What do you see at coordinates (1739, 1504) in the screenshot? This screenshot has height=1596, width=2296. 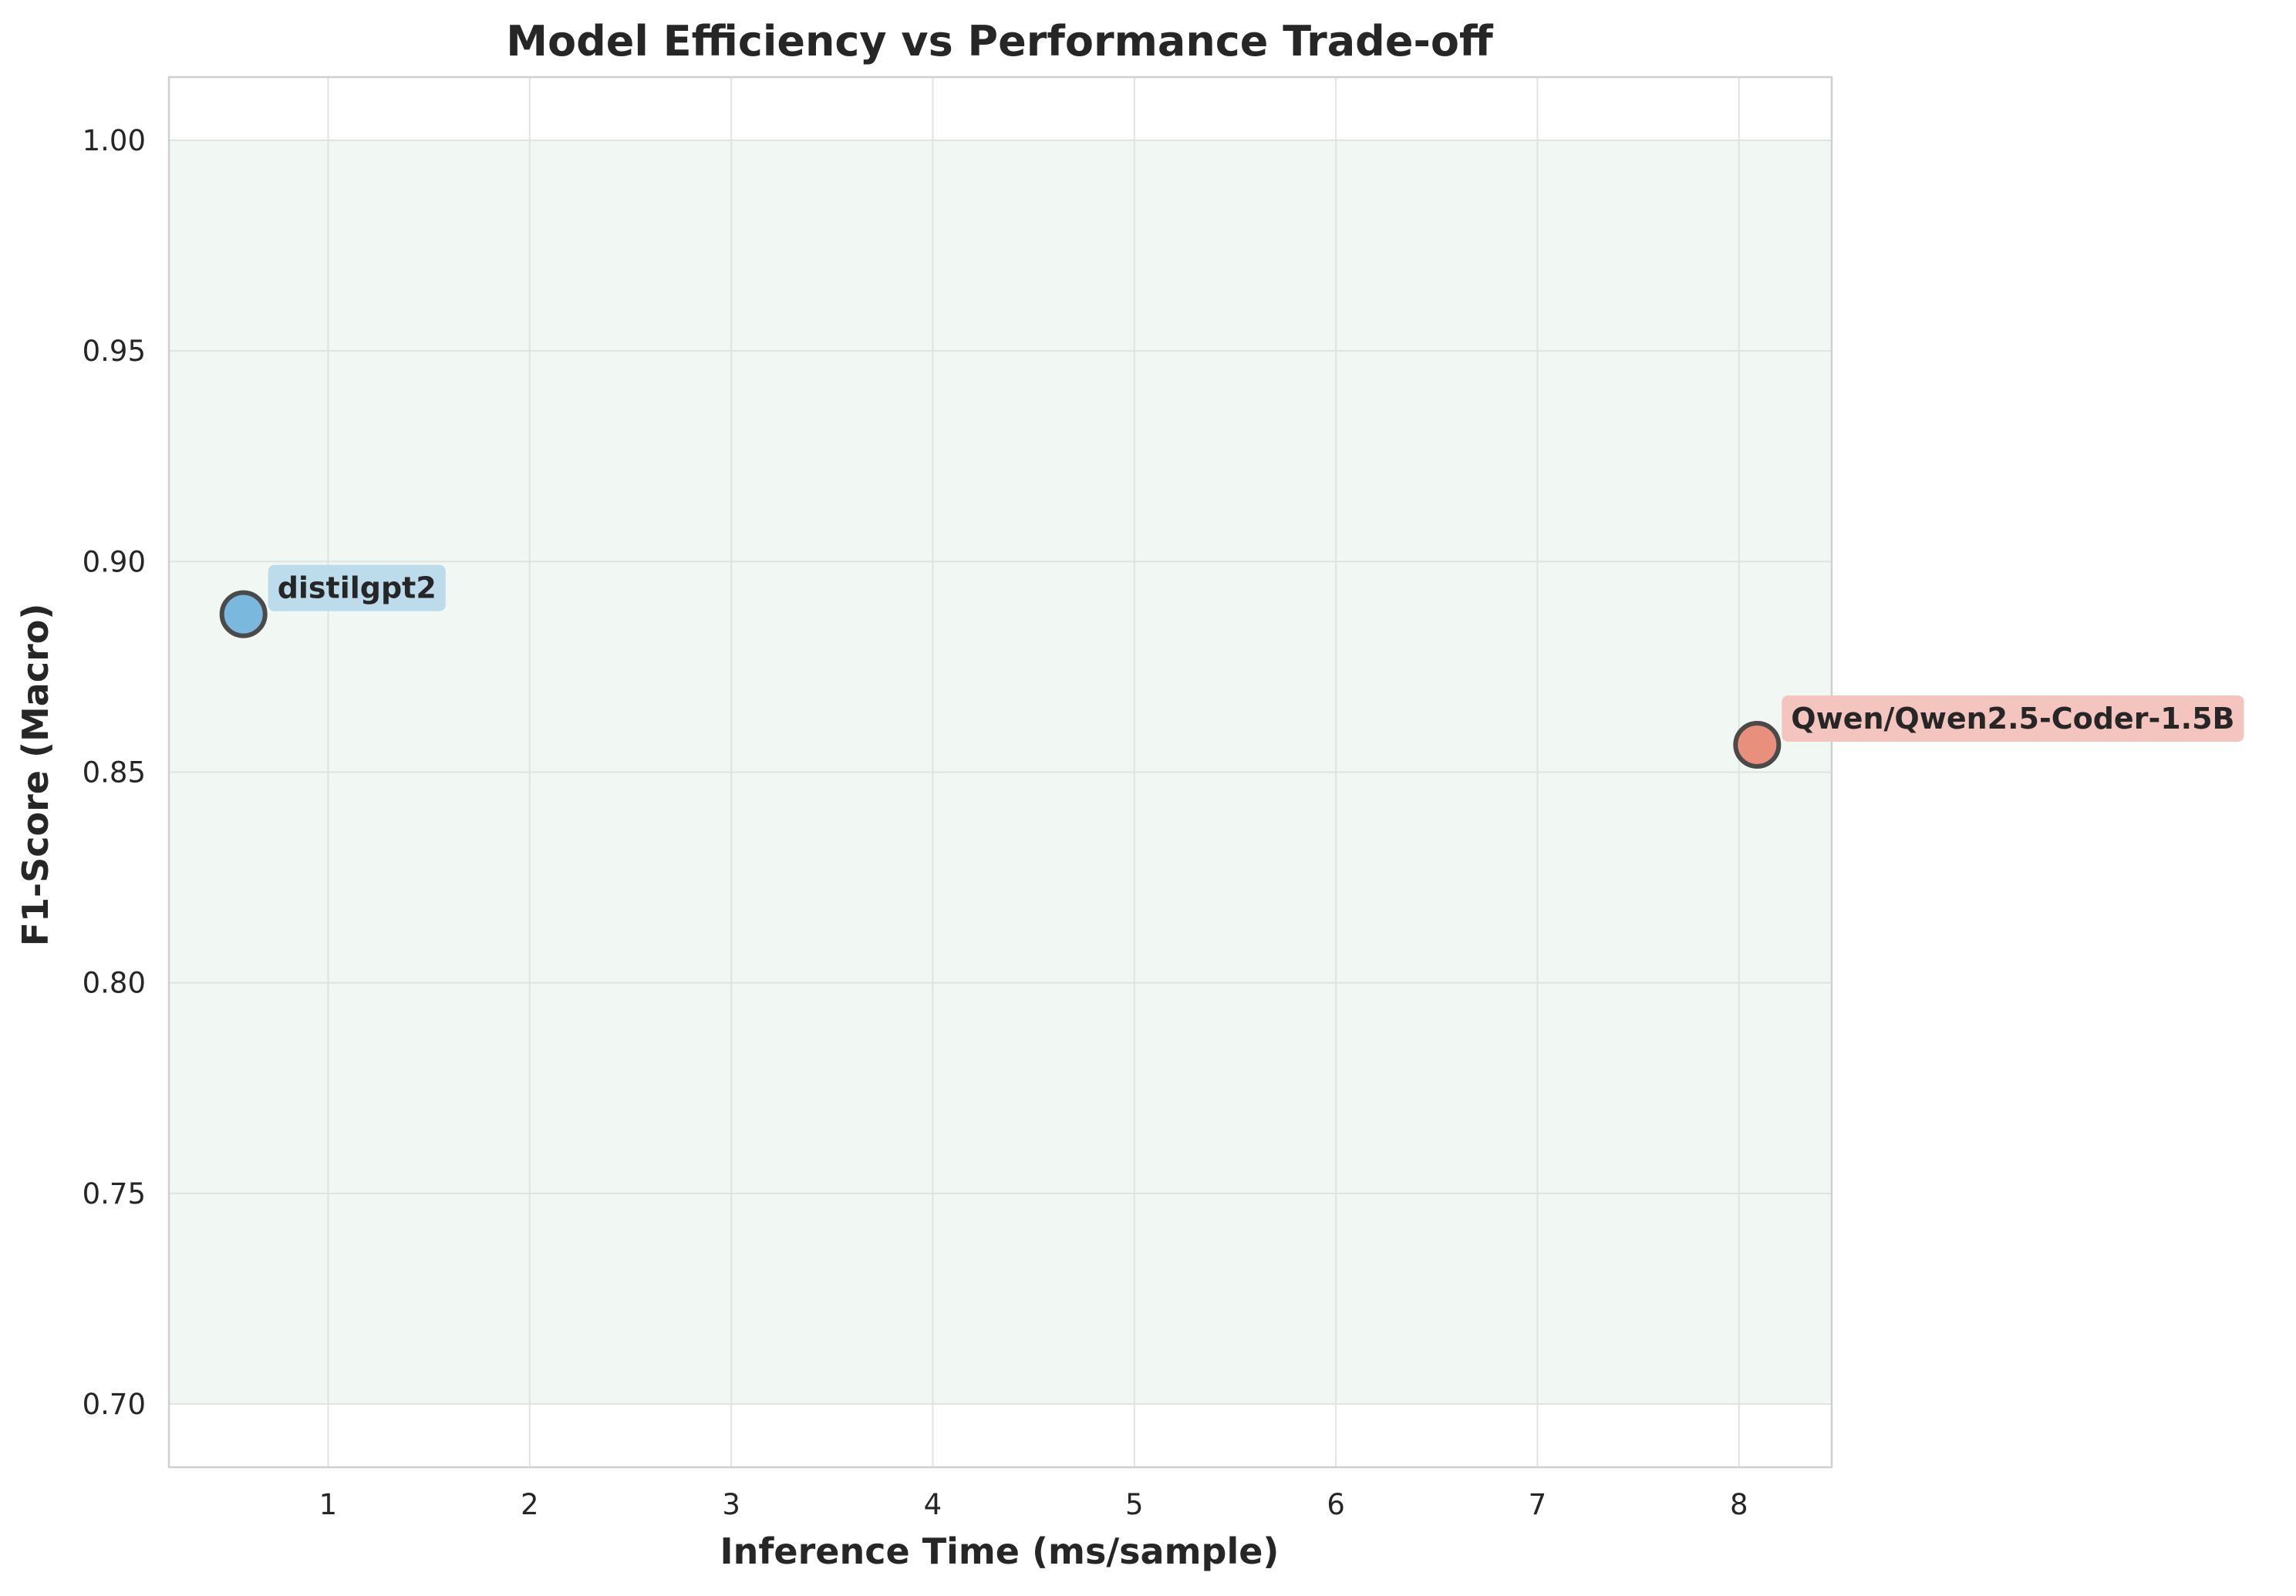 I see `x-tick-label: 8` at bounding box center [1739, 1504].